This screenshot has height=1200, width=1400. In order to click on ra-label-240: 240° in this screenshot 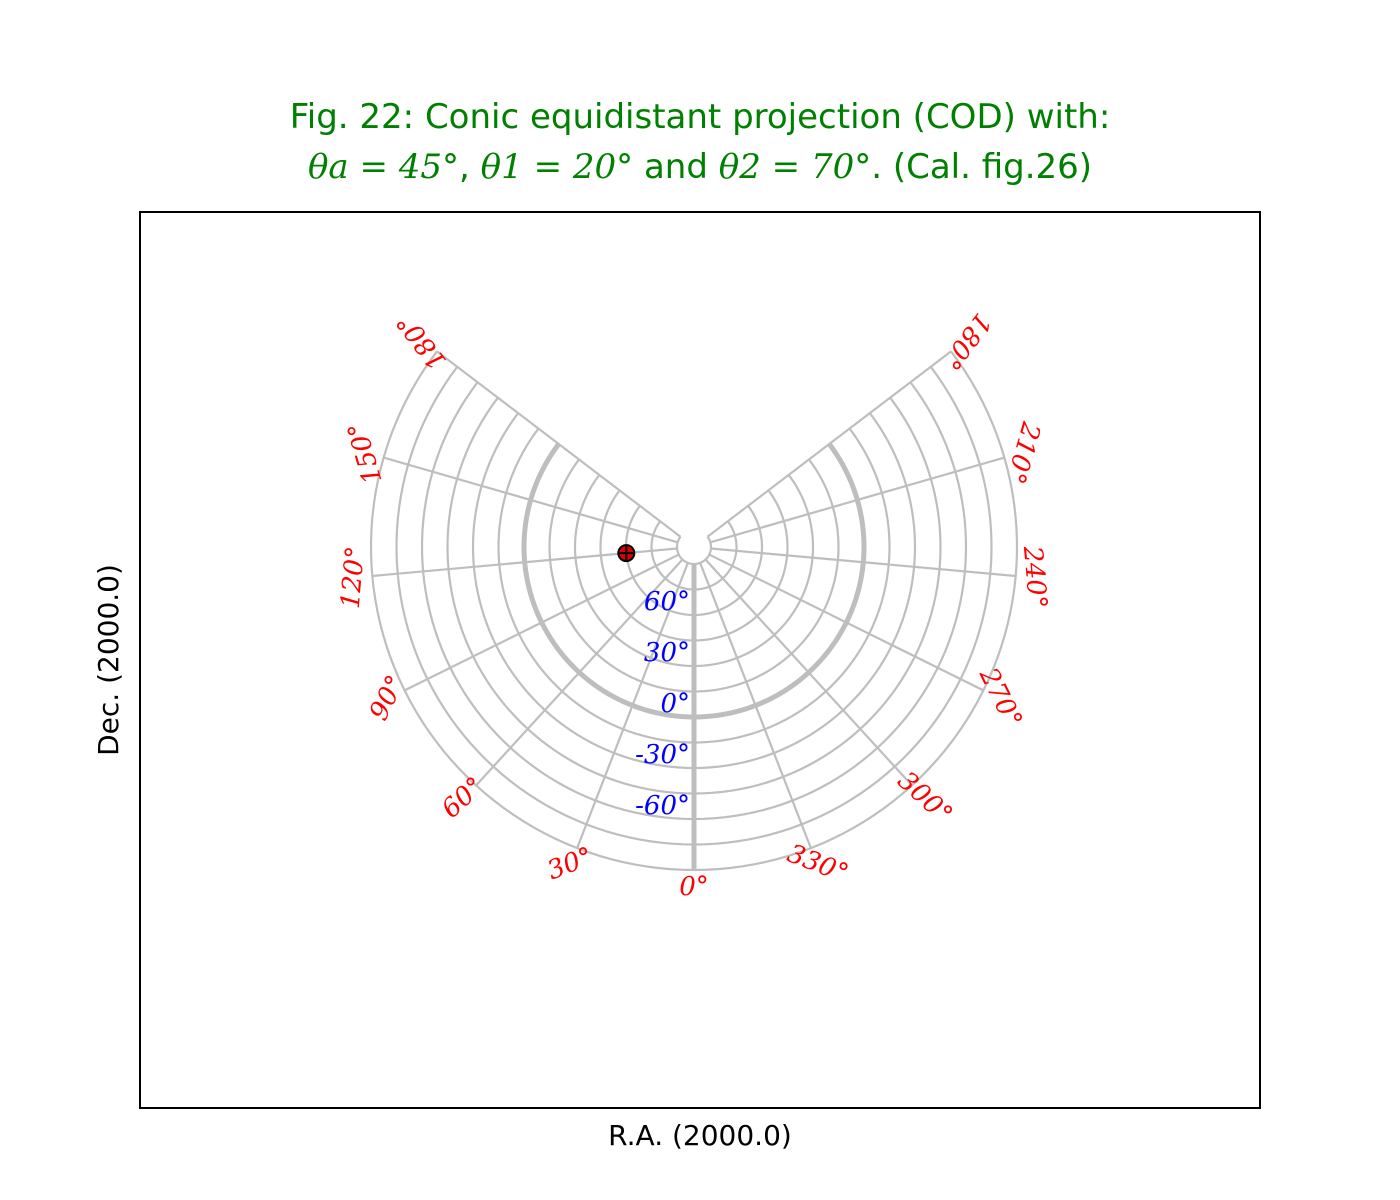, I will do `click(1035, 577)`.